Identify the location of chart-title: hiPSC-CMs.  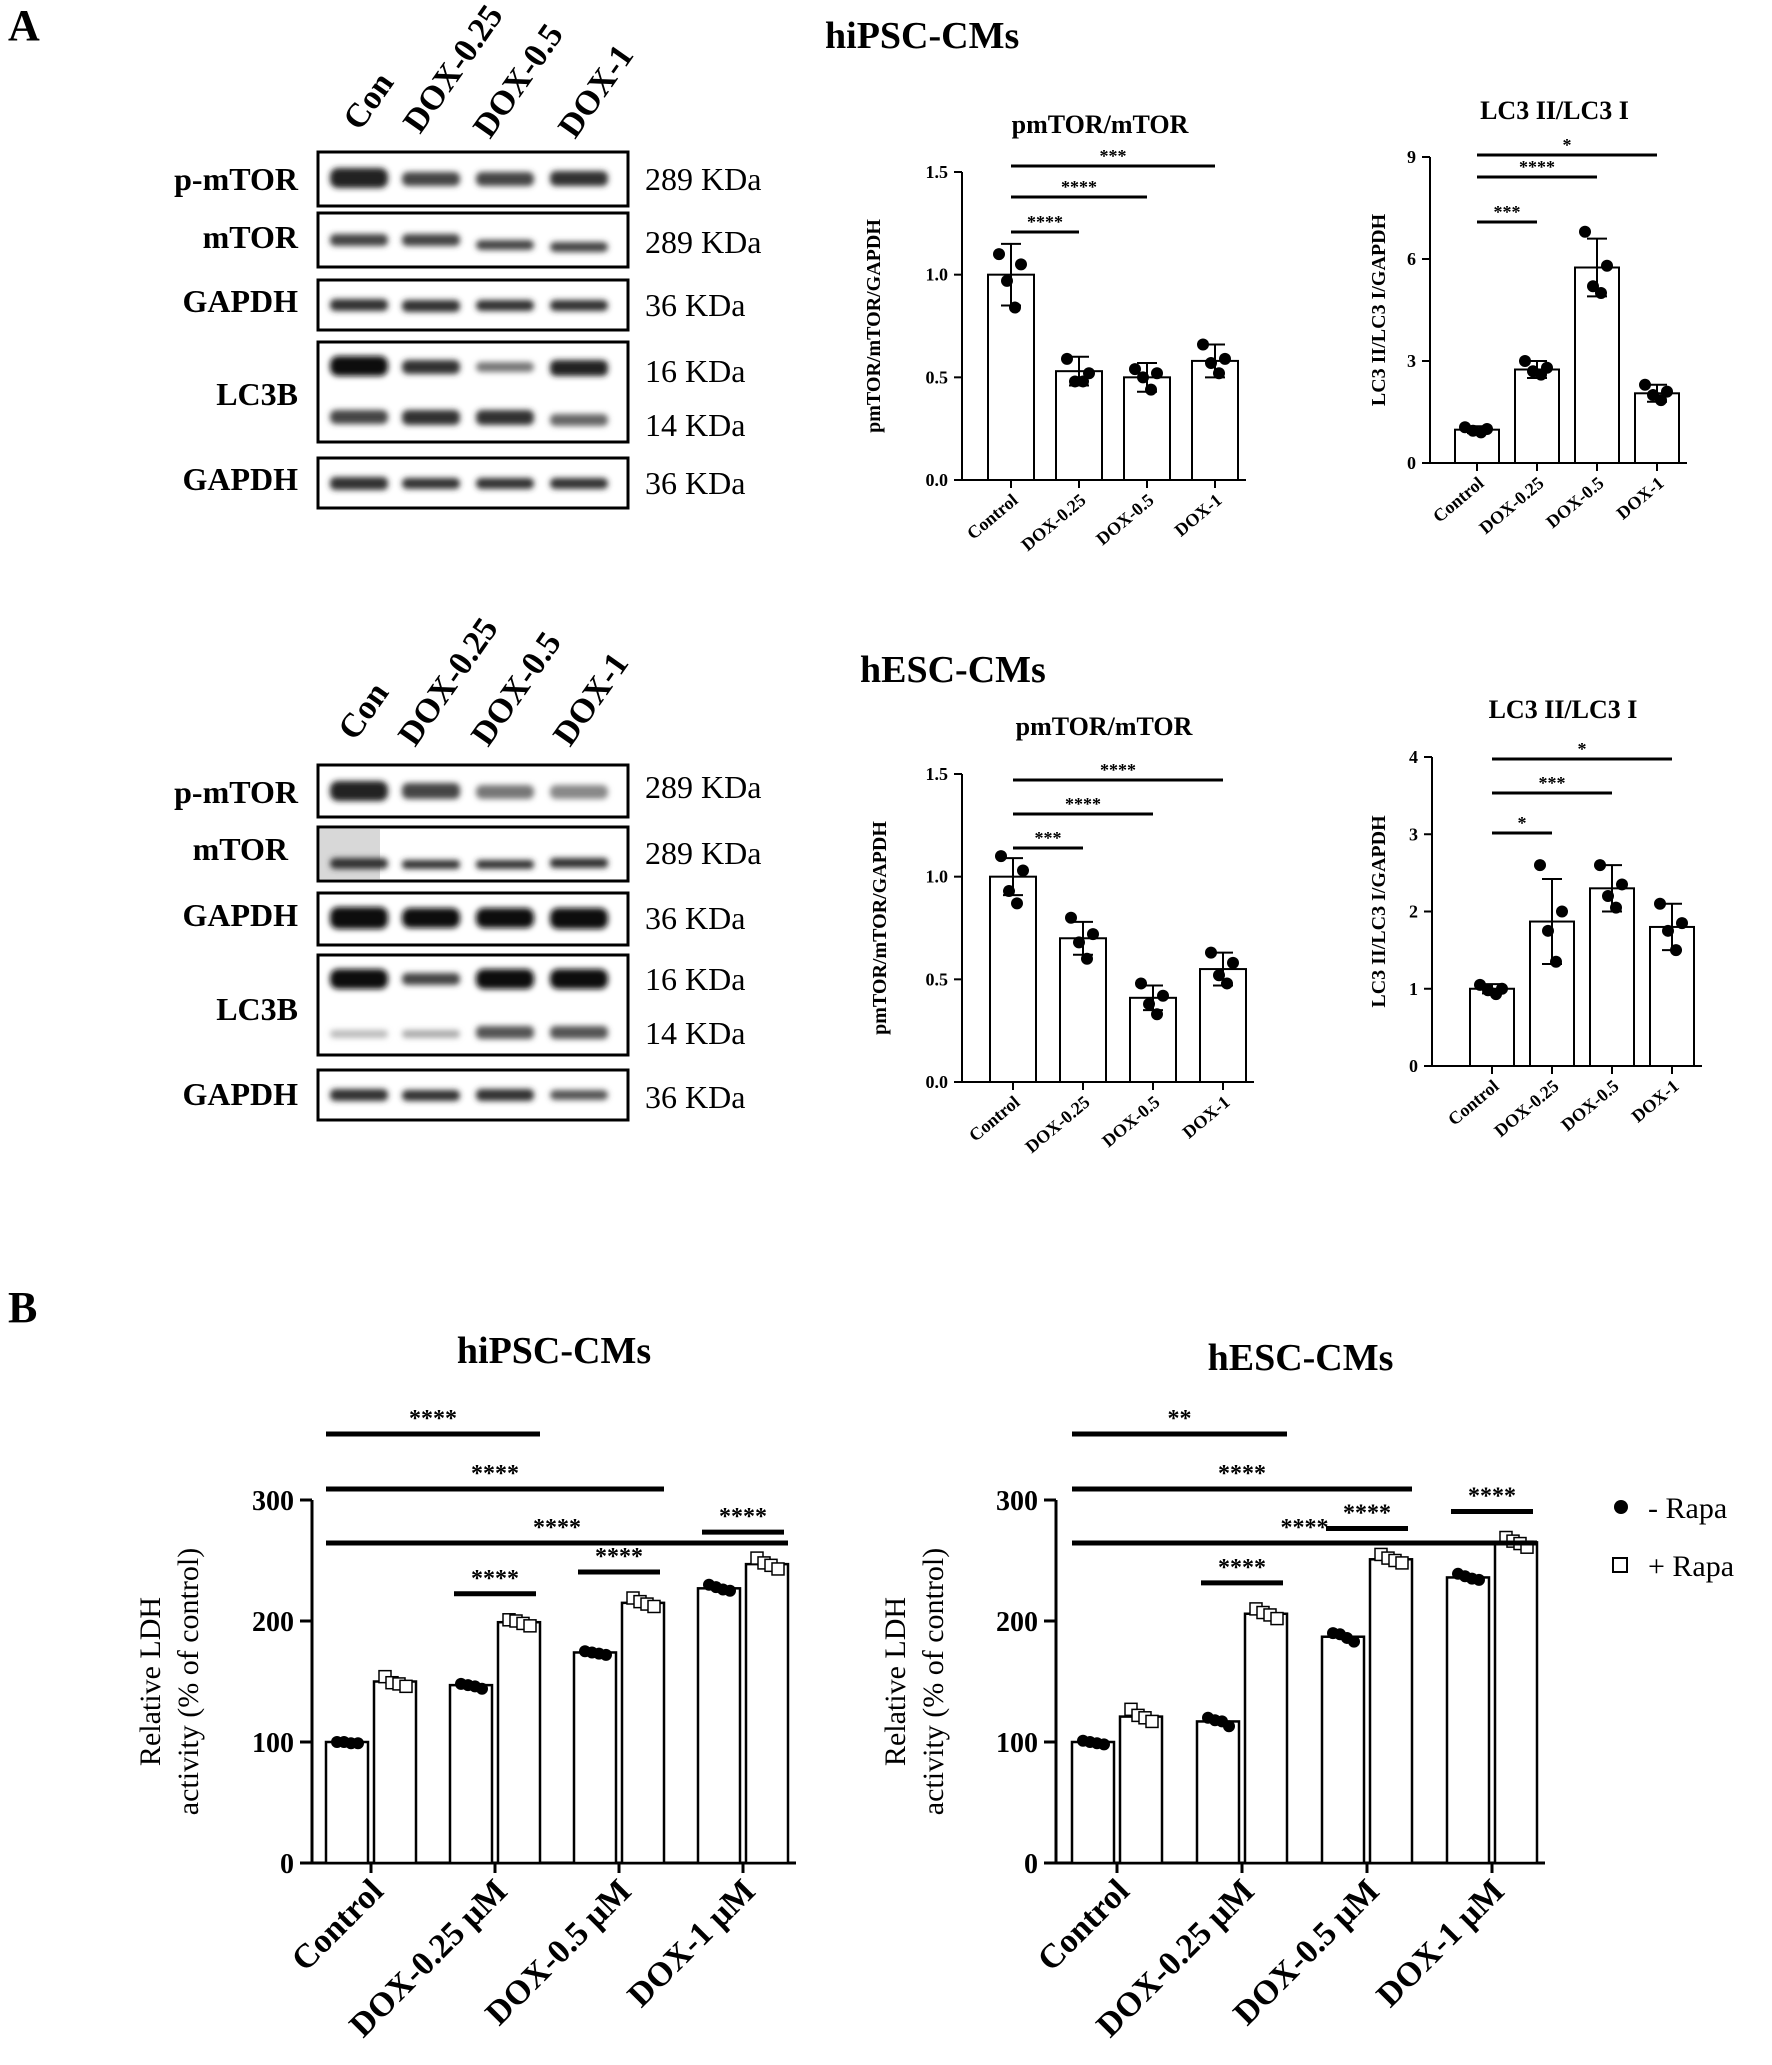
(554, 1351).